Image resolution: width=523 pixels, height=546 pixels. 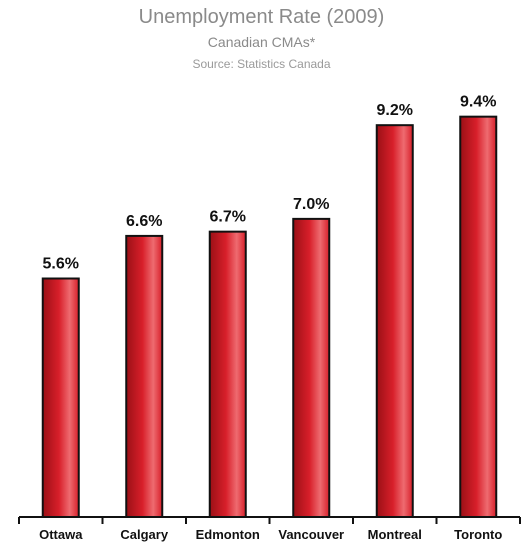 I want to click on bar-ottawa, so click(x=60, y=397).